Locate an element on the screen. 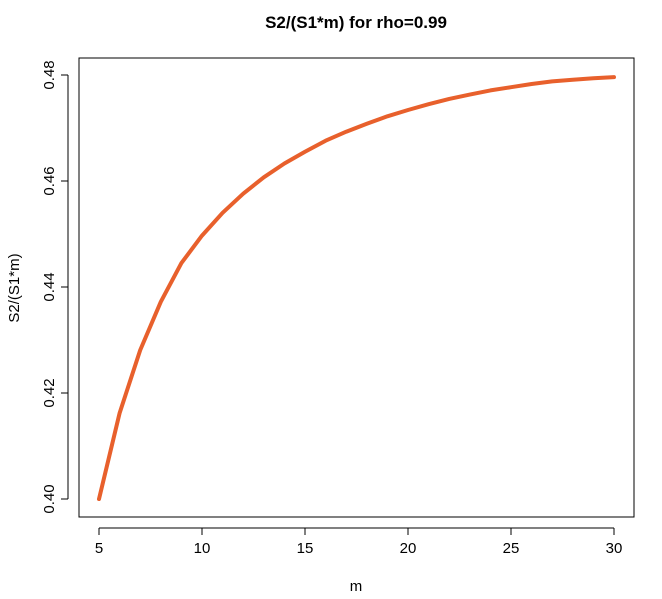 The width and height of the screenshot is (662, 599). x-axis-label: m is located at coordinates (356, 586).